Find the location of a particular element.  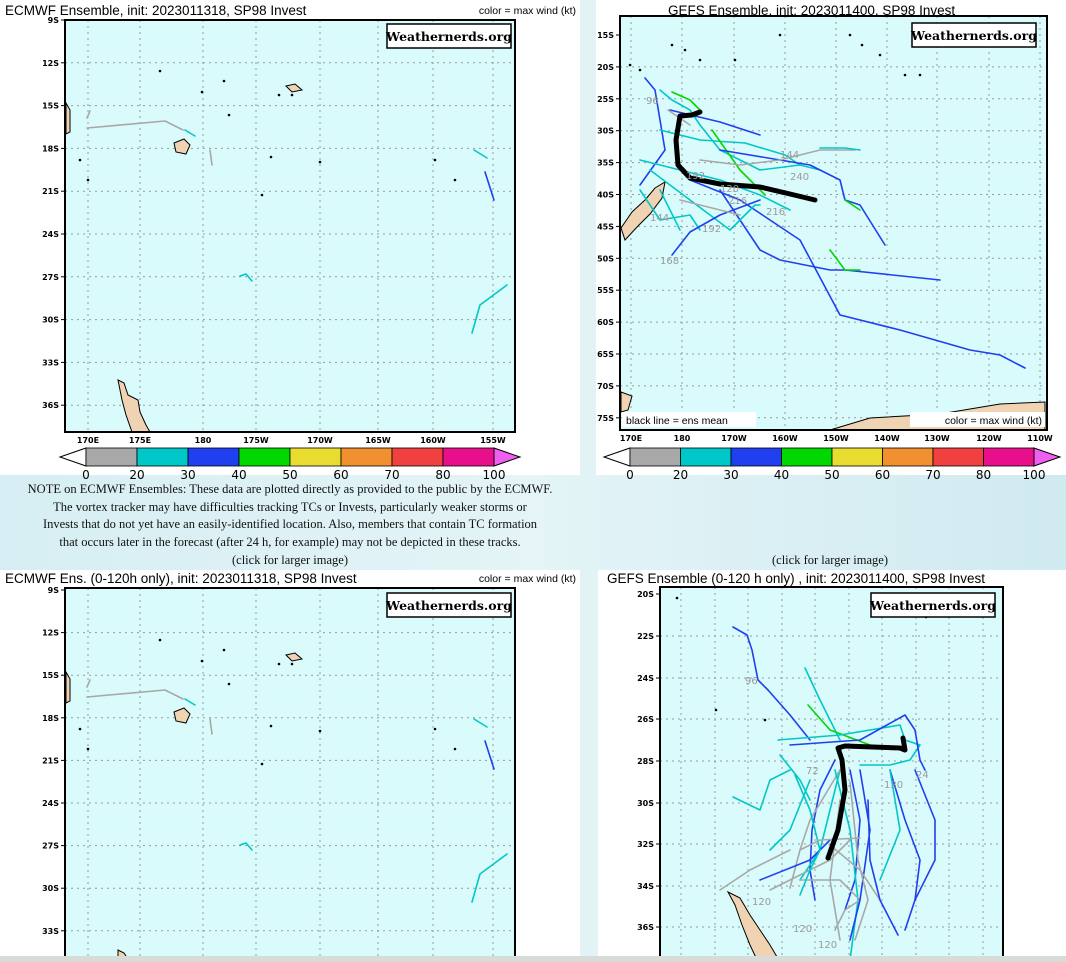

lat-label: 12S is located at coordinates (50, 63).